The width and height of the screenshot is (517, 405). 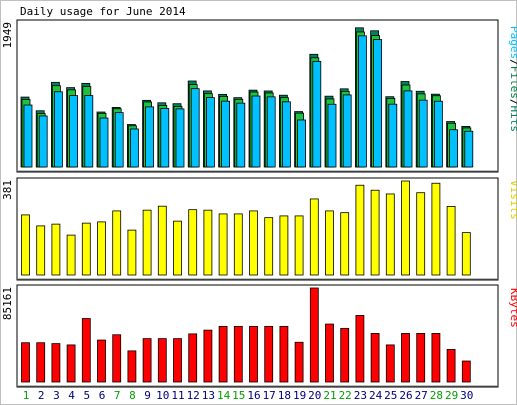 What do you see at coordinates (451, 395) in the screenshot?
I see `x-tick-day-29: 29` at bounding box center [451, 395].